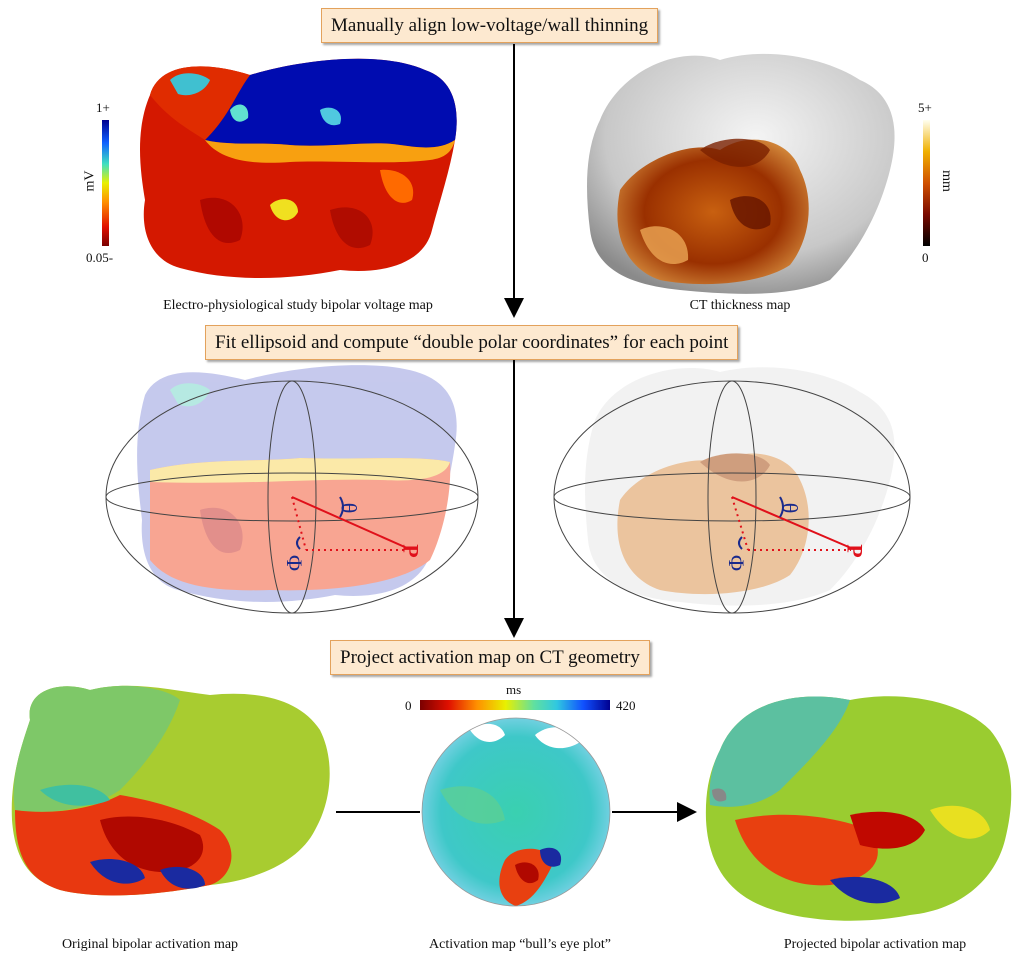 The width and height of the screenshot is (1019, 961). I want to click on step-box-align: Manually align low-voltage/wall thinning, so click(490, 25).